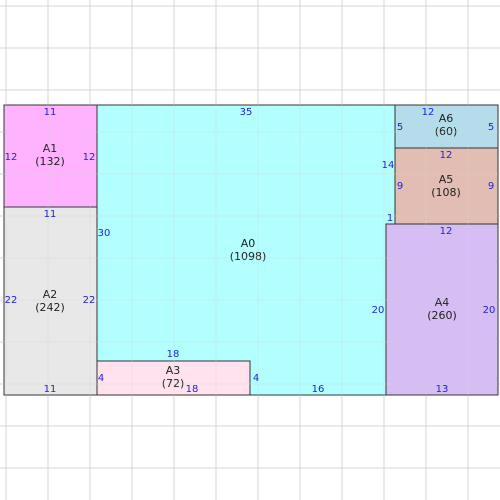 The width and height of the screenshot is (500, 500). Describe the element at coordinates (390, 218) in the screenshot. I see `dim-a0-right-step: 1` at that location.